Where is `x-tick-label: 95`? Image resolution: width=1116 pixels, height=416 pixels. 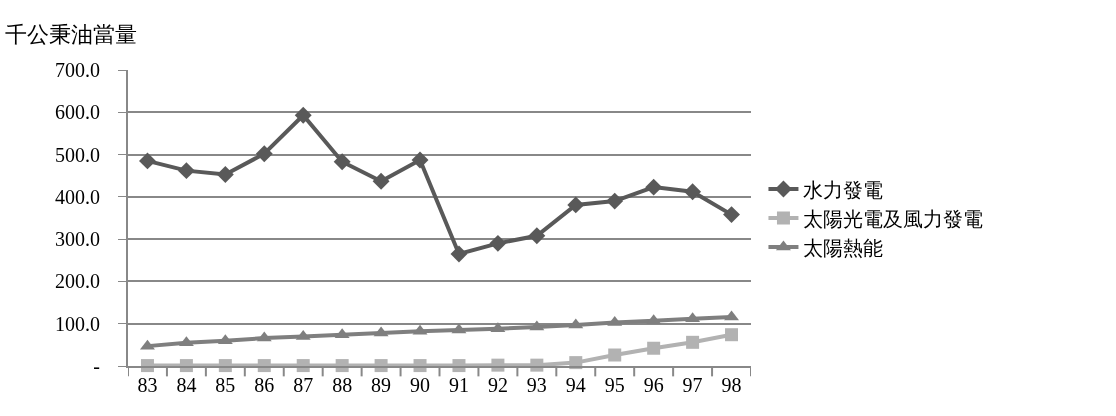 x-tick-label: 95 is located at coordinates (614, 385).